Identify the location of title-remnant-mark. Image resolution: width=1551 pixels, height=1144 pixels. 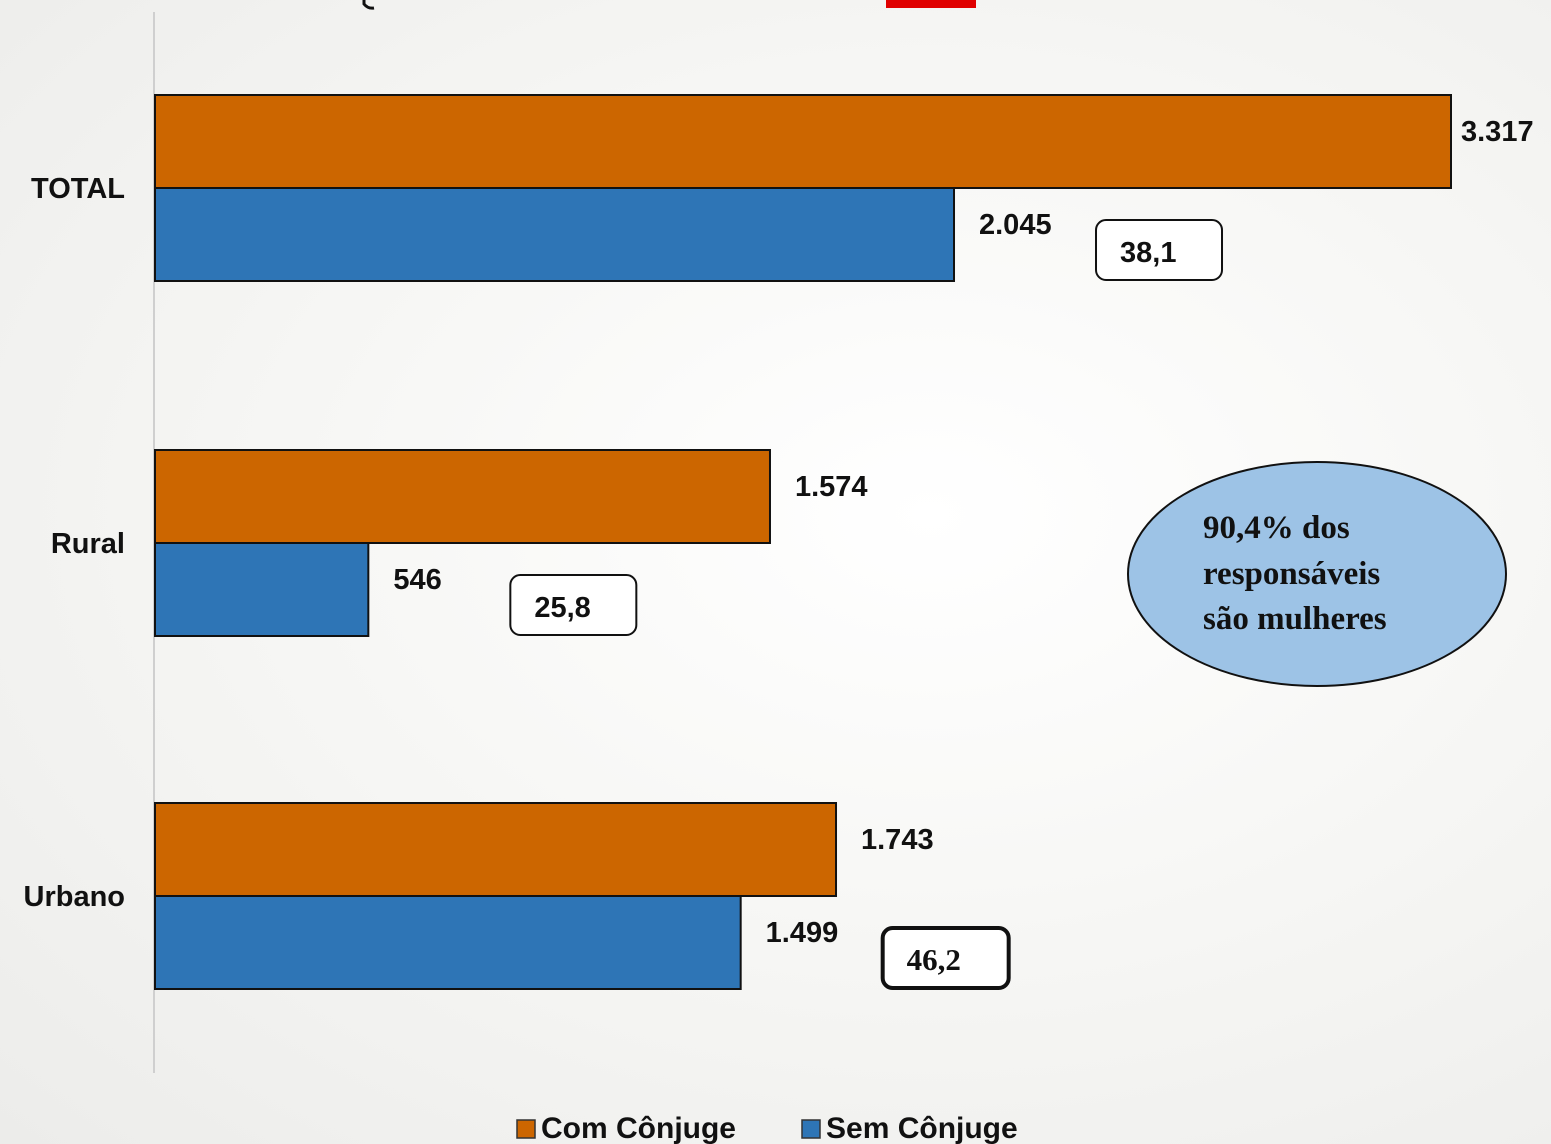
(931, 4).